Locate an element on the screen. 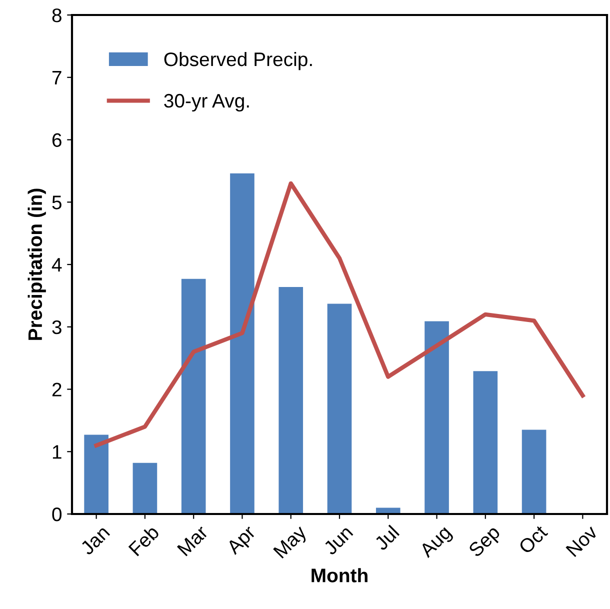 The width and height of the screenshot is (610, 609). y-tick-label: 8 is located at coordinates (57, 15).